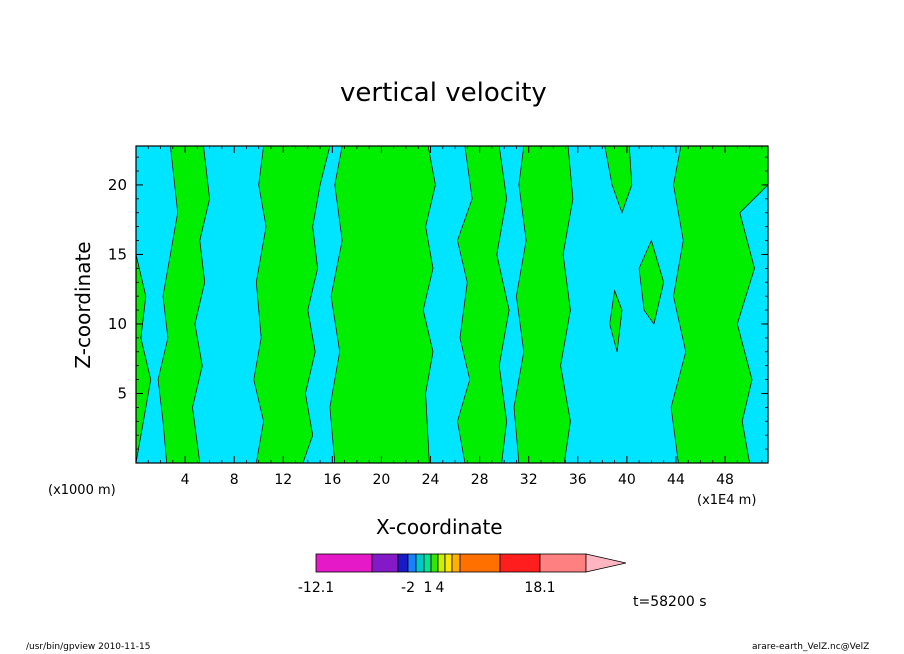 This screenshot has width=904, height=654. Describe the element at coordinates (578, 480) in the screenshot. I see `x-tick-label: 36` at that location.